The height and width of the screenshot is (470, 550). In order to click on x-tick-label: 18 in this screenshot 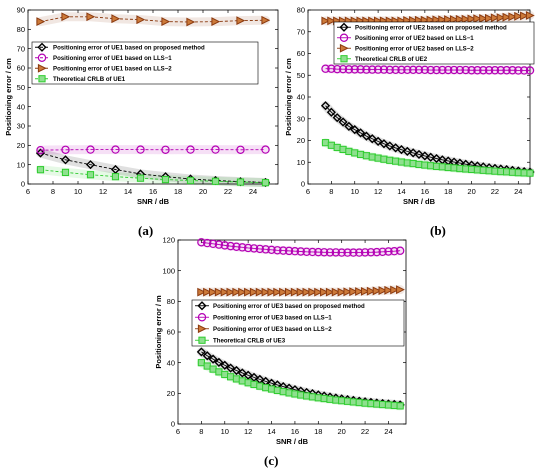, I will do `click(448, 191)`.